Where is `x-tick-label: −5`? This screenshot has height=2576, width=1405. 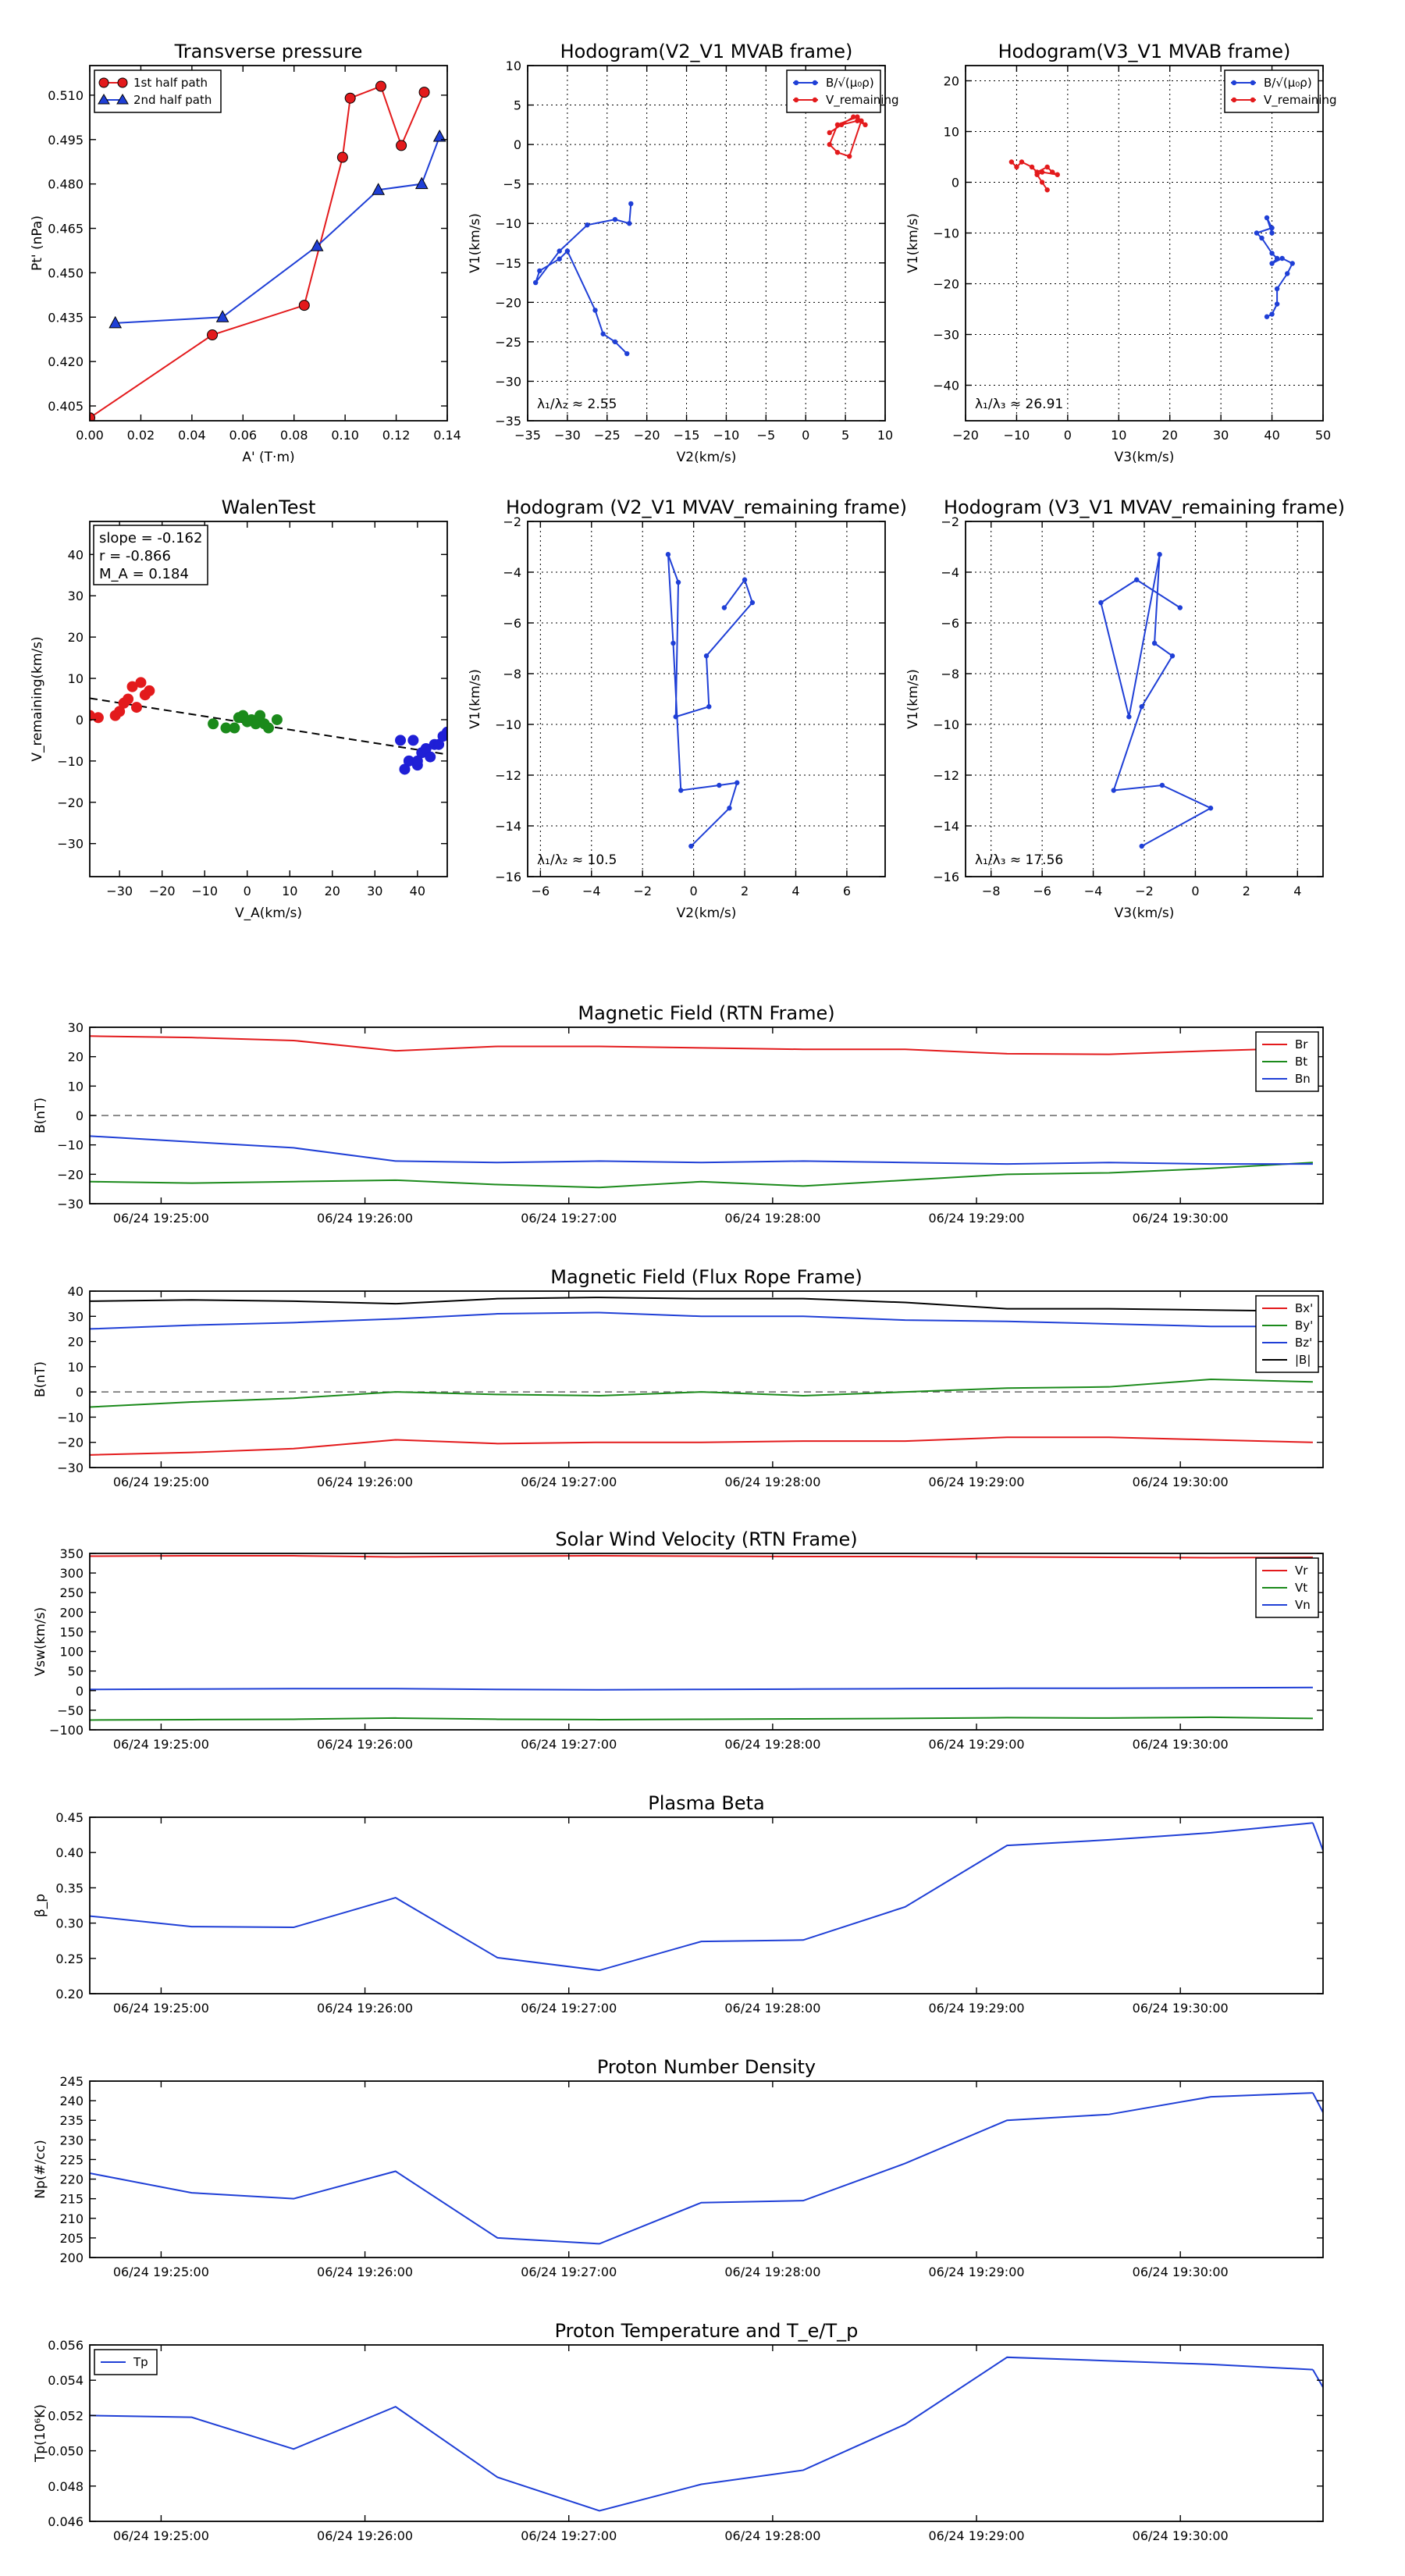 x-tick-label: −5 is located at coordinates (766, 435).